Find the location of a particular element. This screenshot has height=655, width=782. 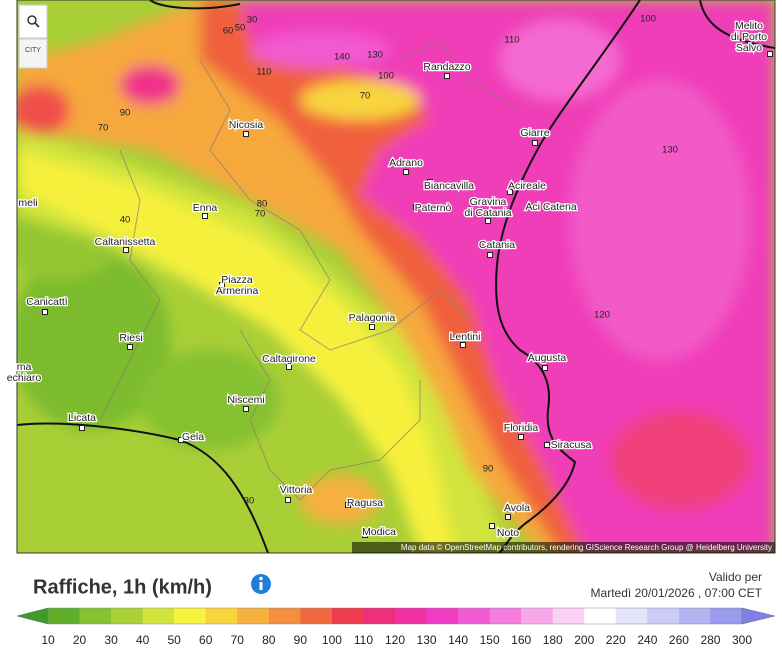

city-label: di Catania is located at coordinates (487, 213).